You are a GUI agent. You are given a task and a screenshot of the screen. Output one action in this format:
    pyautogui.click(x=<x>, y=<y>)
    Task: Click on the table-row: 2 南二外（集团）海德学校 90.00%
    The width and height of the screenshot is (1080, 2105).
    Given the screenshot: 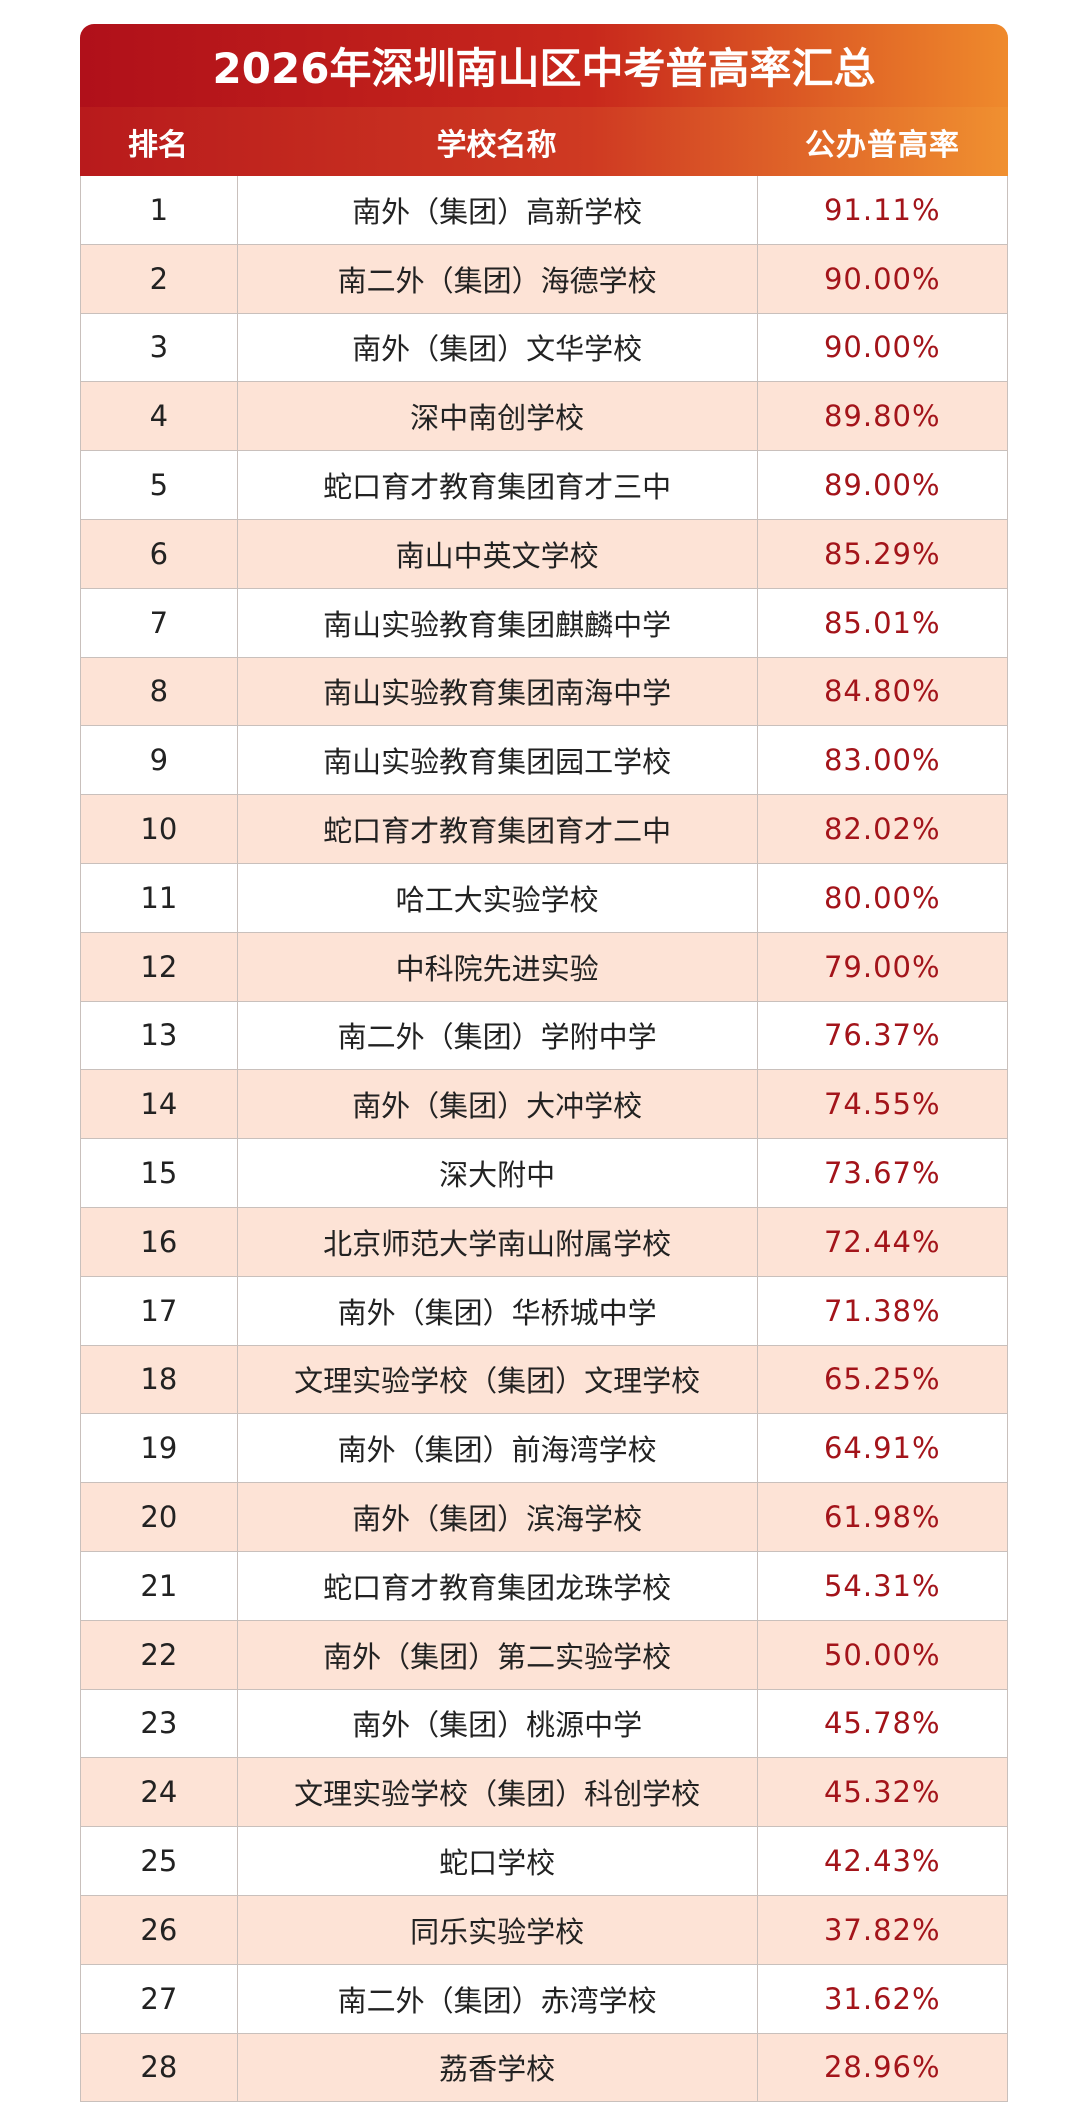 What is the action you would take?
    pyautogui.click(x=544, y=279)
    